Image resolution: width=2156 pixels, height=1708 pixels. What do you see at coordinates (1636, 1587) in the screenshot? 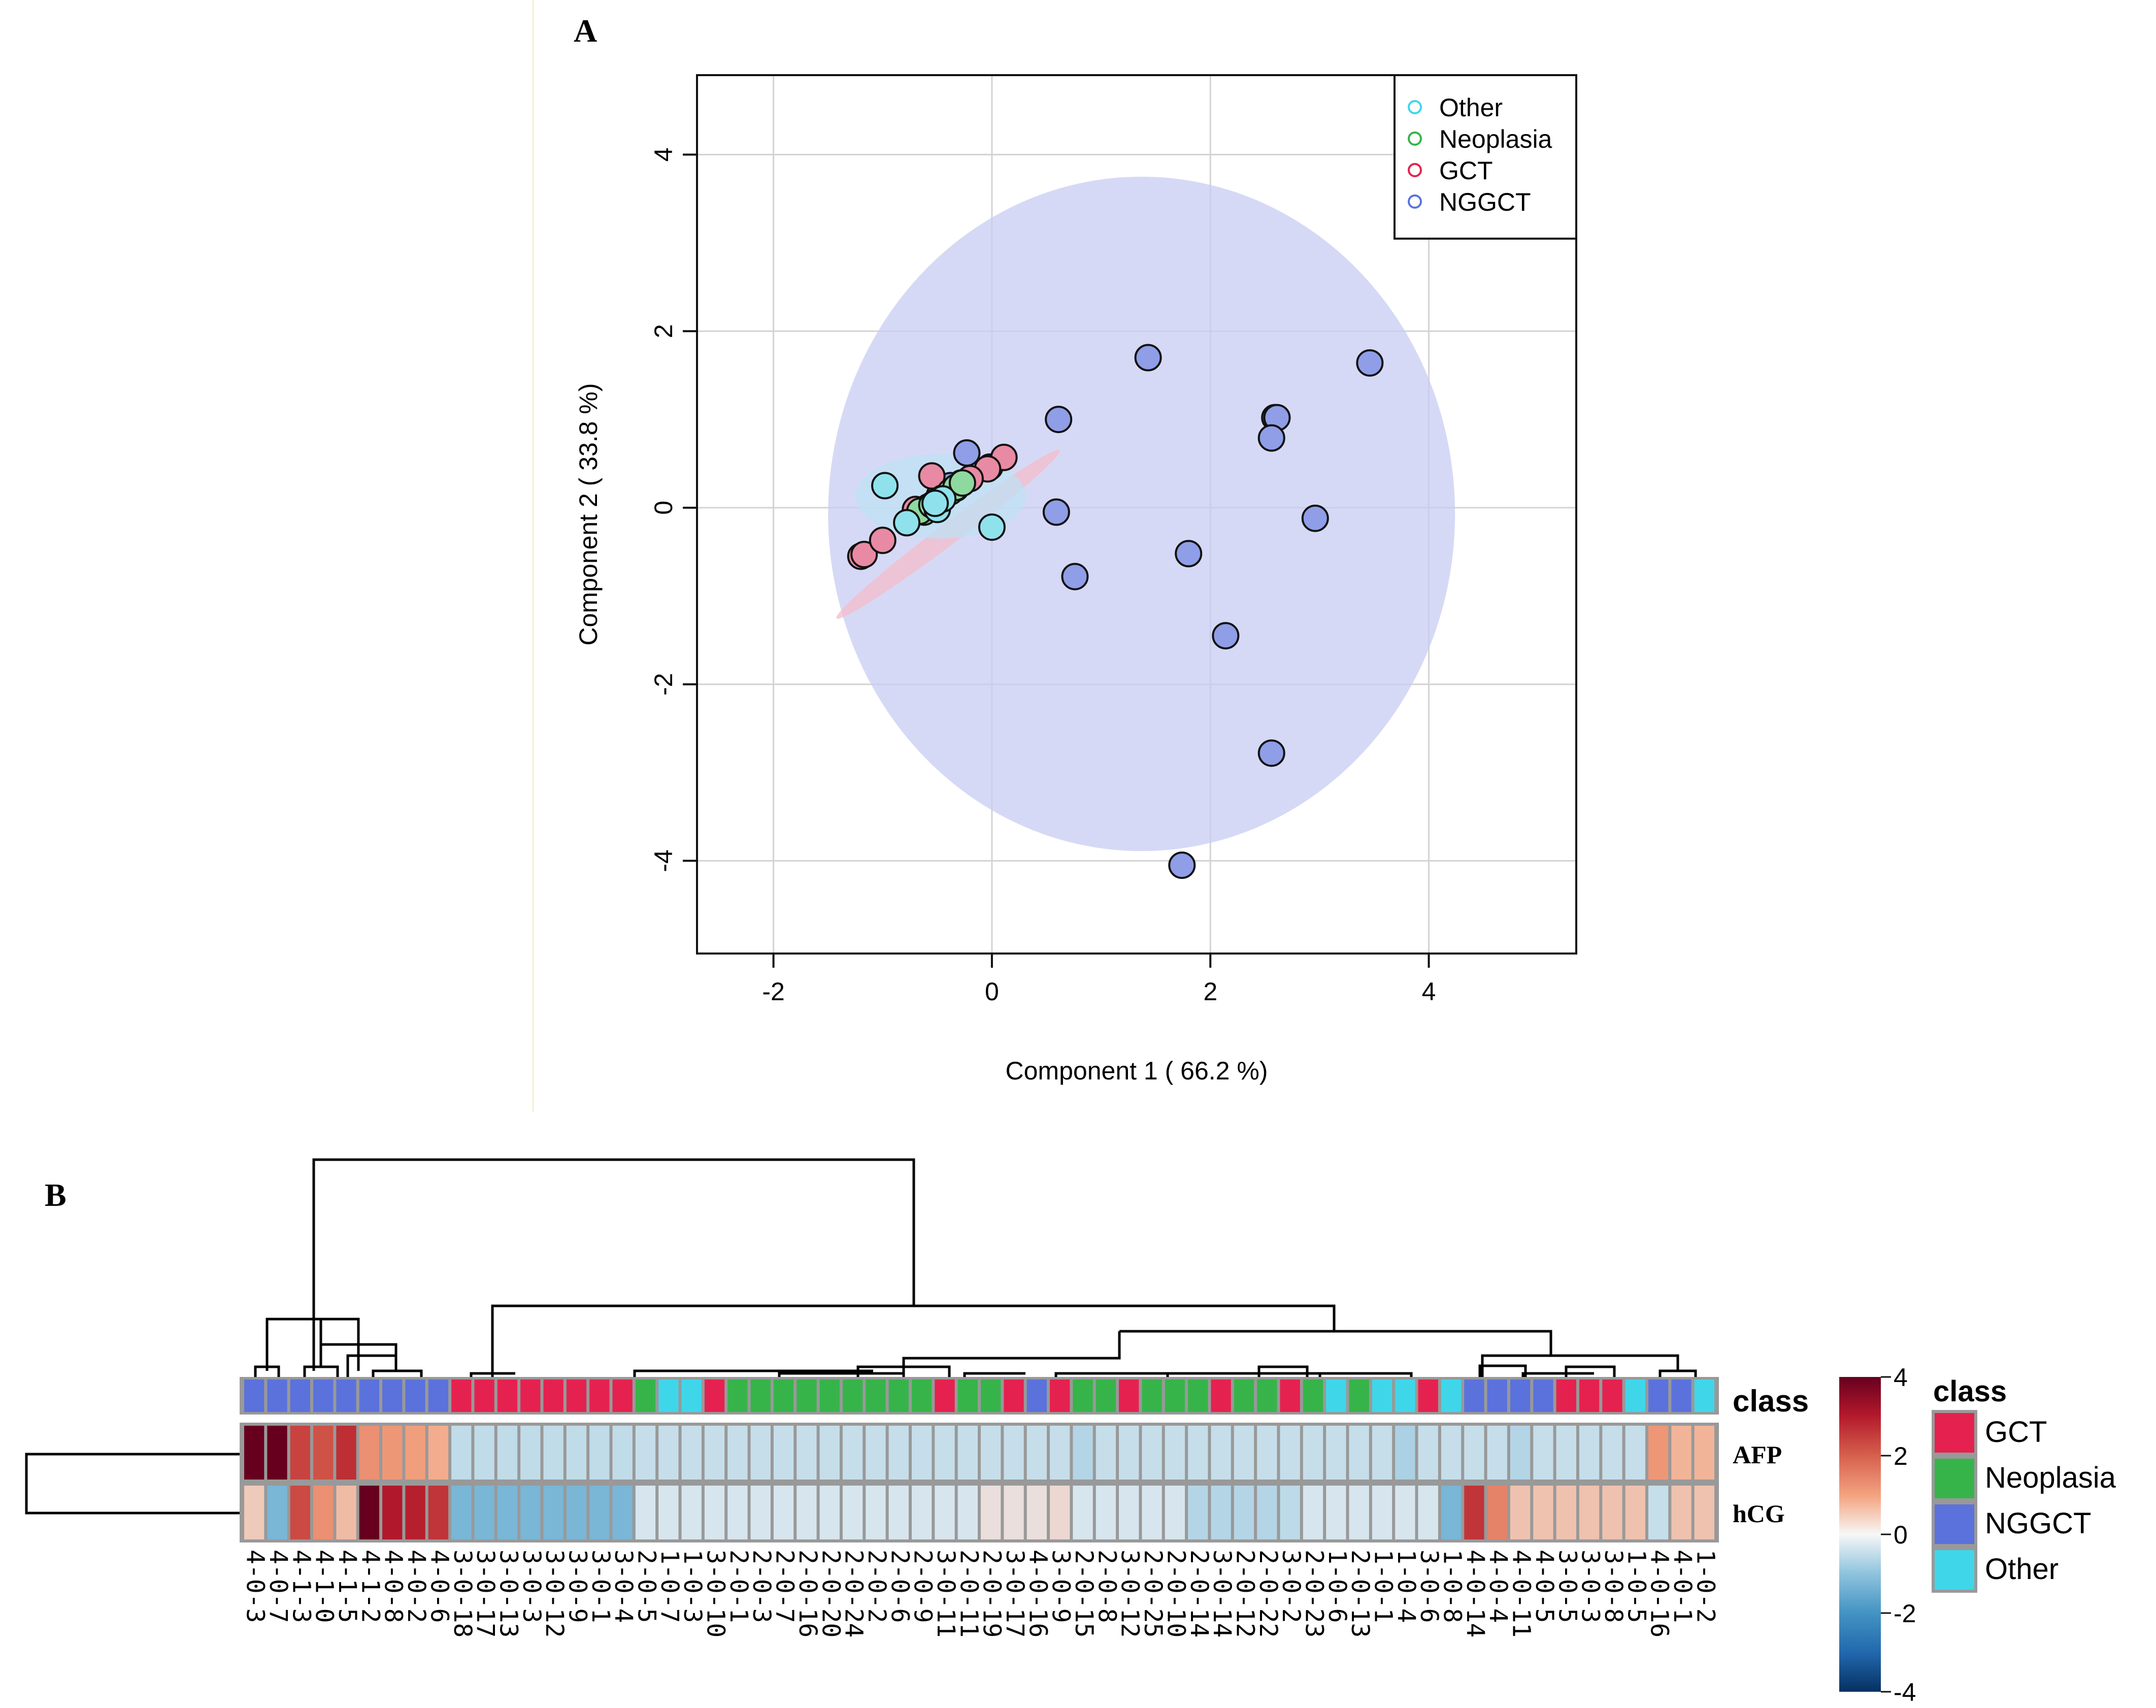
I see `column-label: 1-0-5` at bounding box center [1636, 1587].